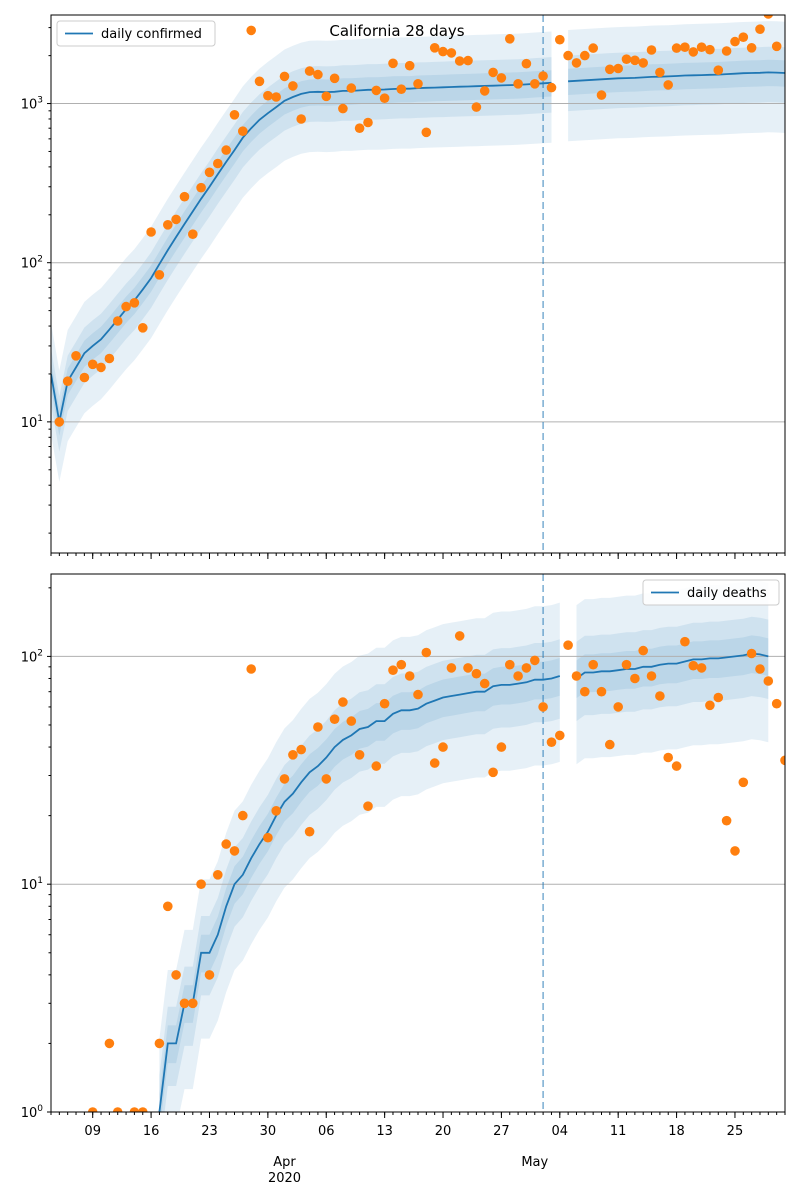 This screenshot has width=800, height=1200. I want to click on y-tick-label: 10², so click(32, 656).